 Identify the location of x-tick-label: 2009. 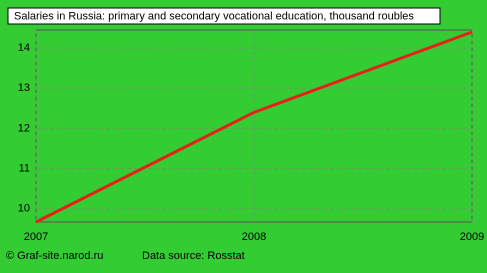
(472, 237).